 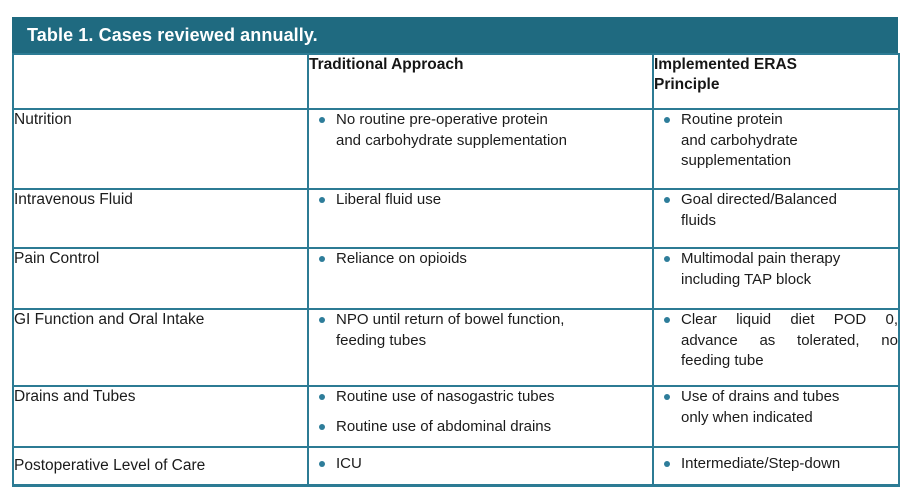 What do you see at coordinates (160, 466) in the screenshot?
I see `row-label-postoperative-care: Postoperative Level of Care` at bounding box center [160, 466].